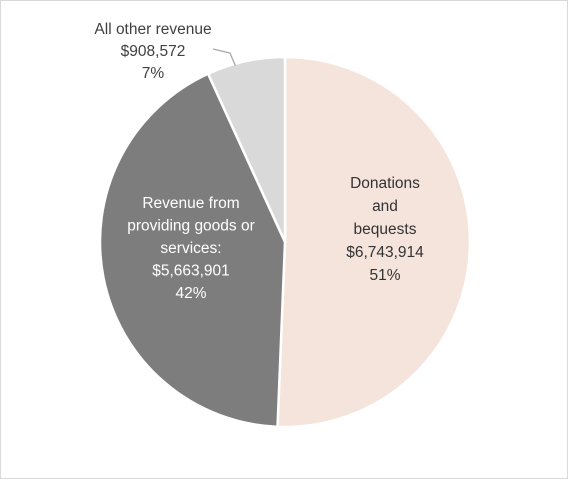 This screenshot has height=480, width=568. Describe the element at coordinates (246, 149) in the screenshot. I see `pie-slice-all-other-revenue` at that location.